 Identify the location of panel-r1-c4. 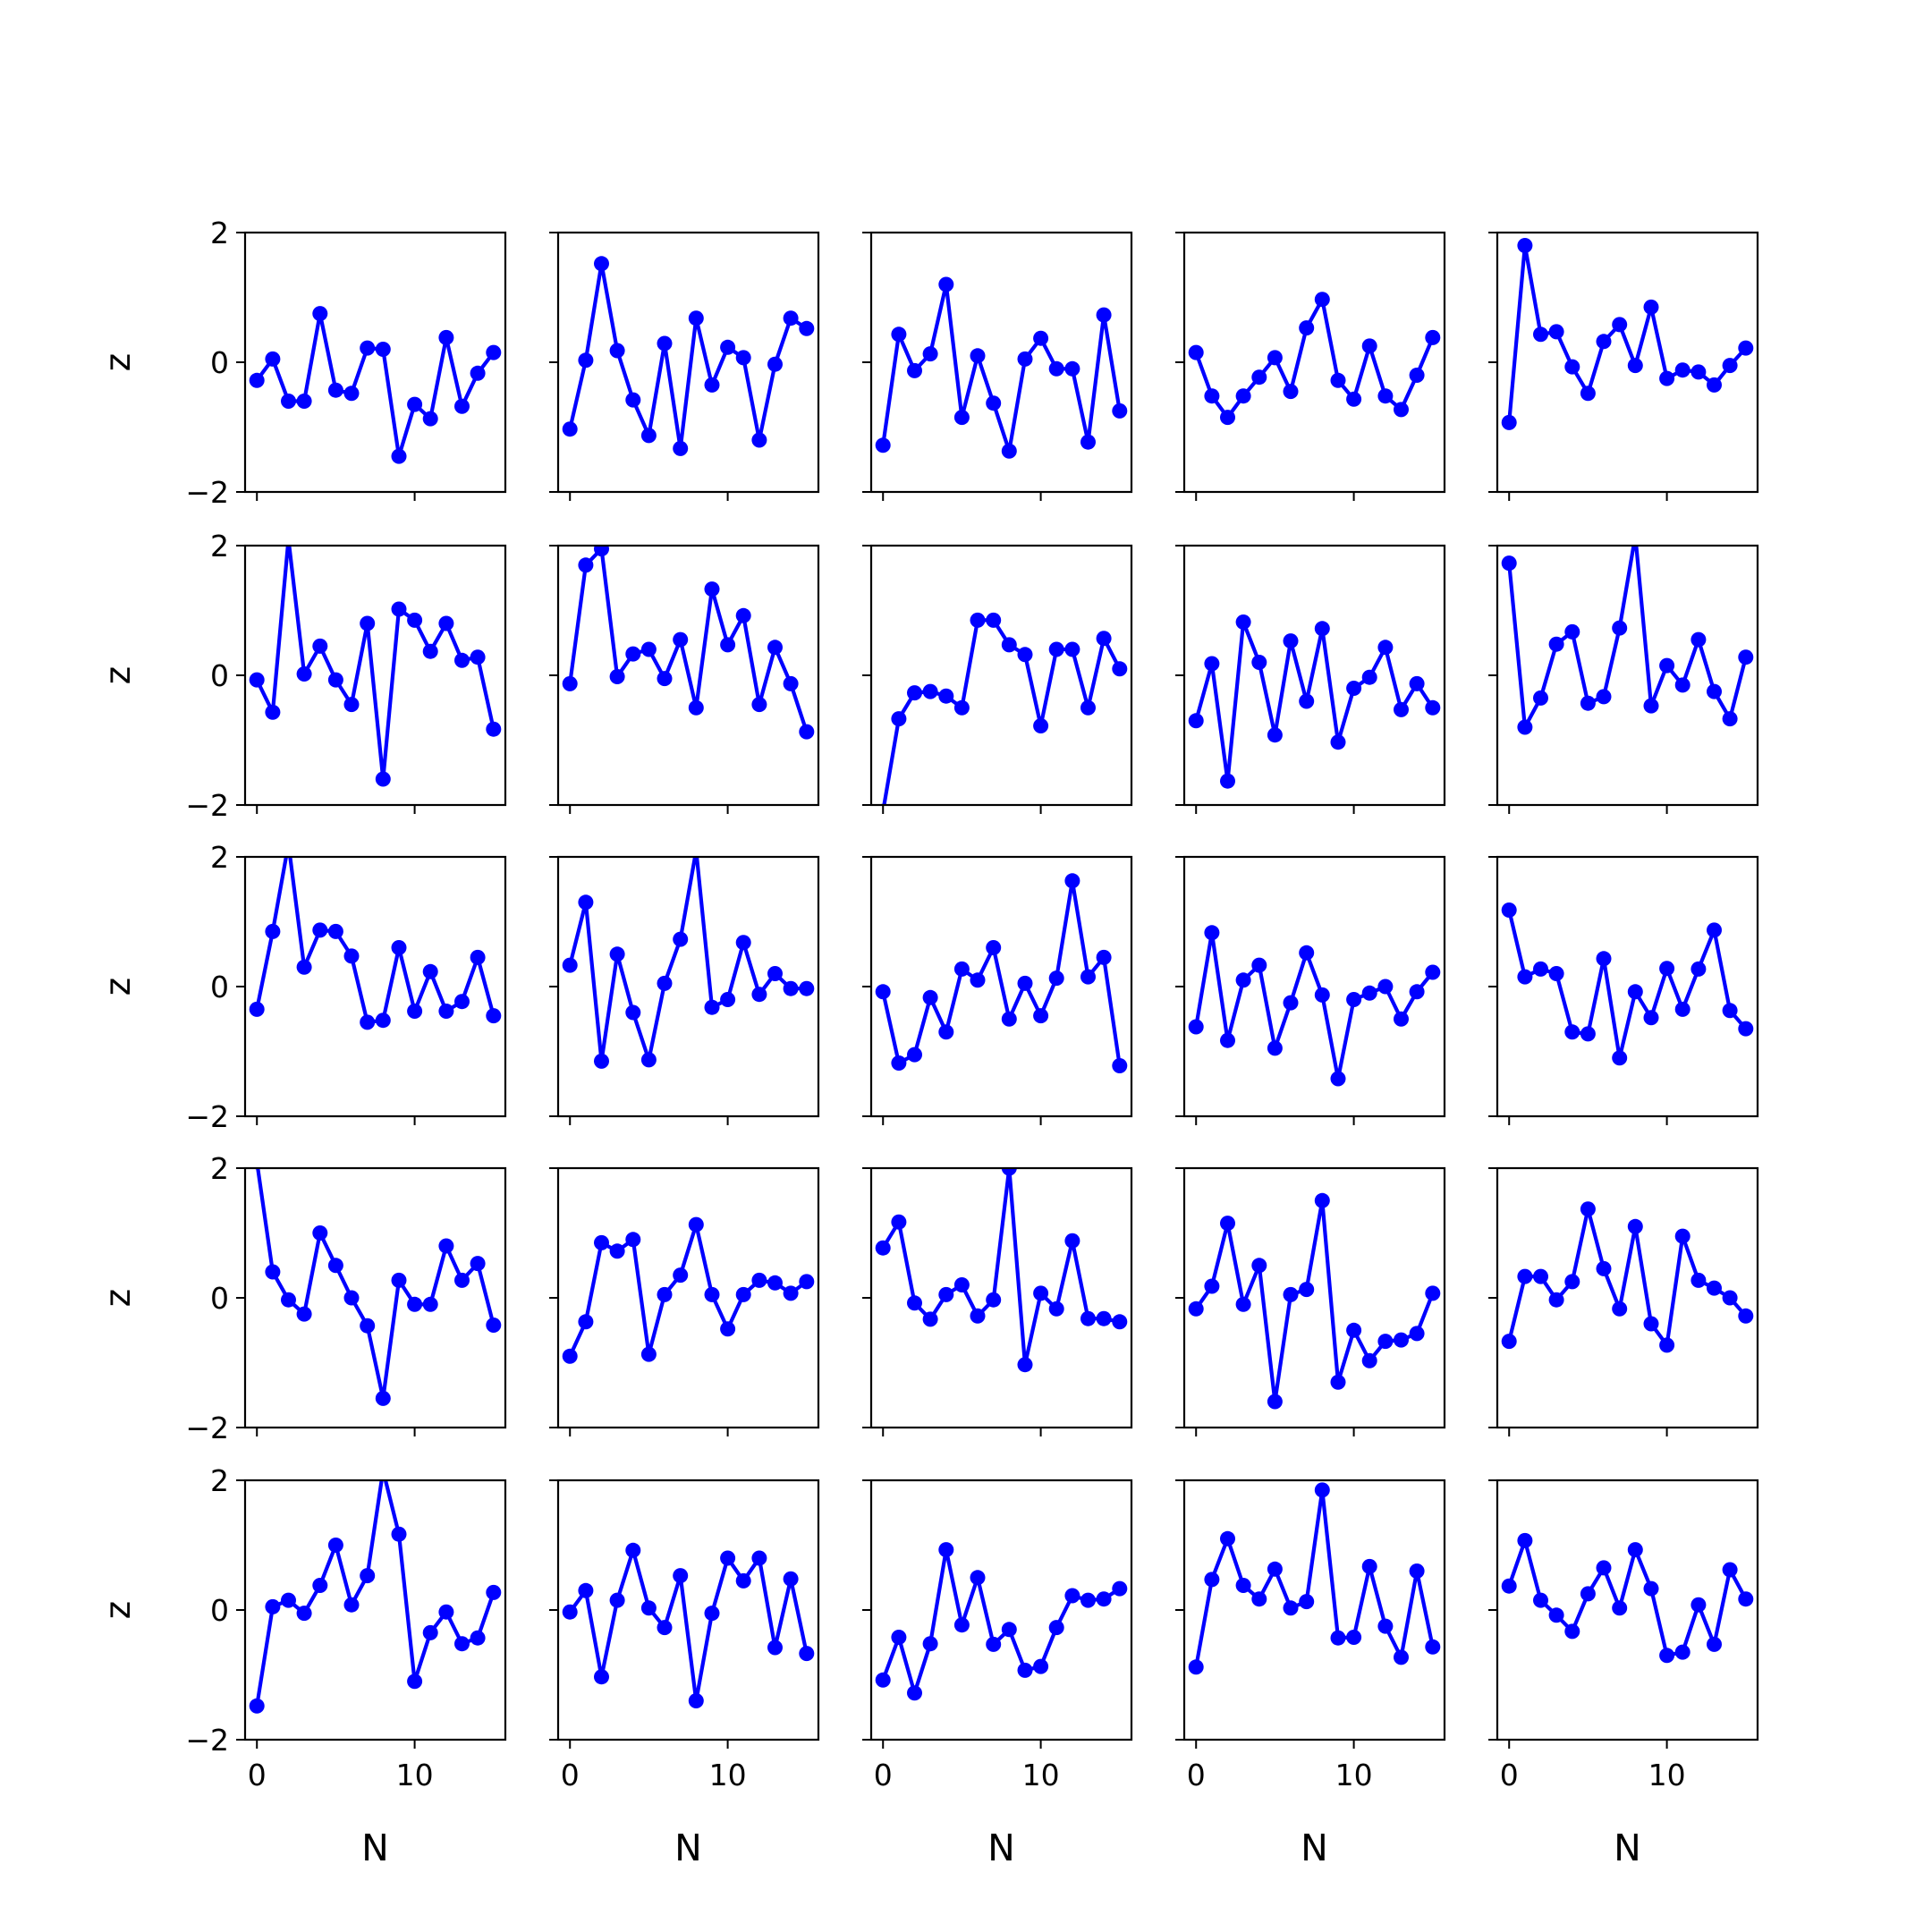
(1310, 366).